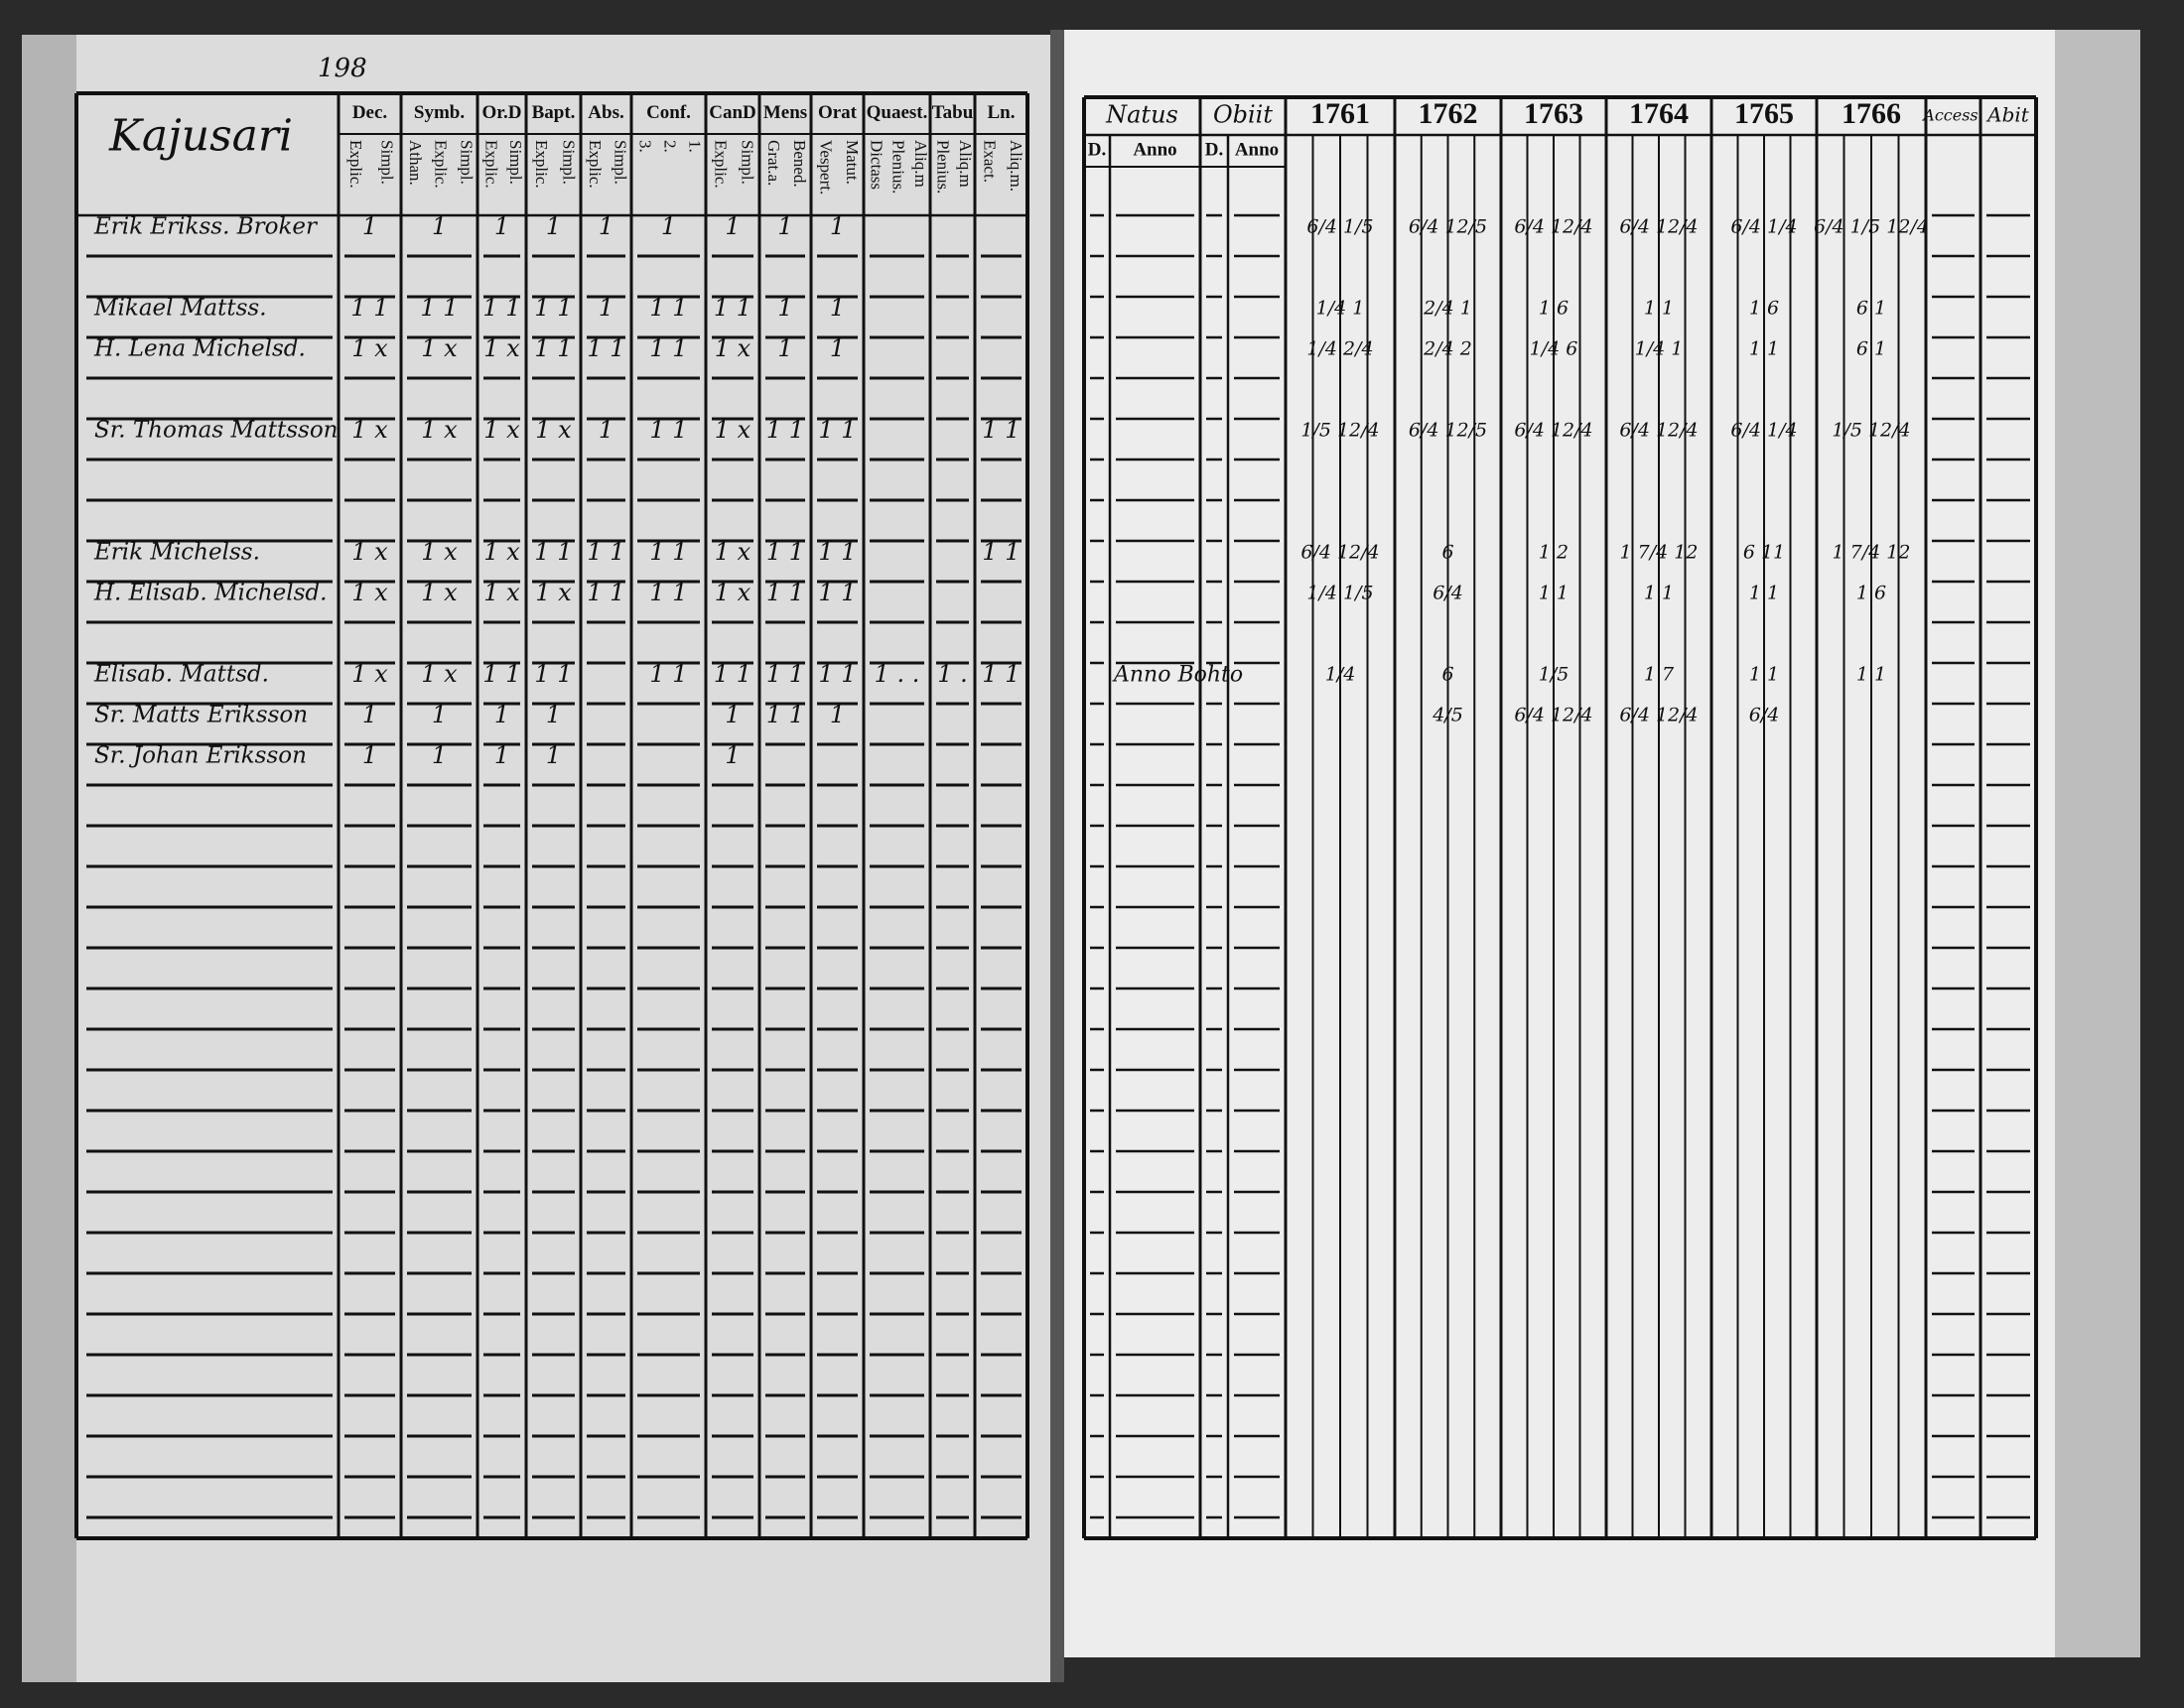  Describe the element at coordinates (1002, 113) in the screenshot. I see `column-title: Ln.` at that location.